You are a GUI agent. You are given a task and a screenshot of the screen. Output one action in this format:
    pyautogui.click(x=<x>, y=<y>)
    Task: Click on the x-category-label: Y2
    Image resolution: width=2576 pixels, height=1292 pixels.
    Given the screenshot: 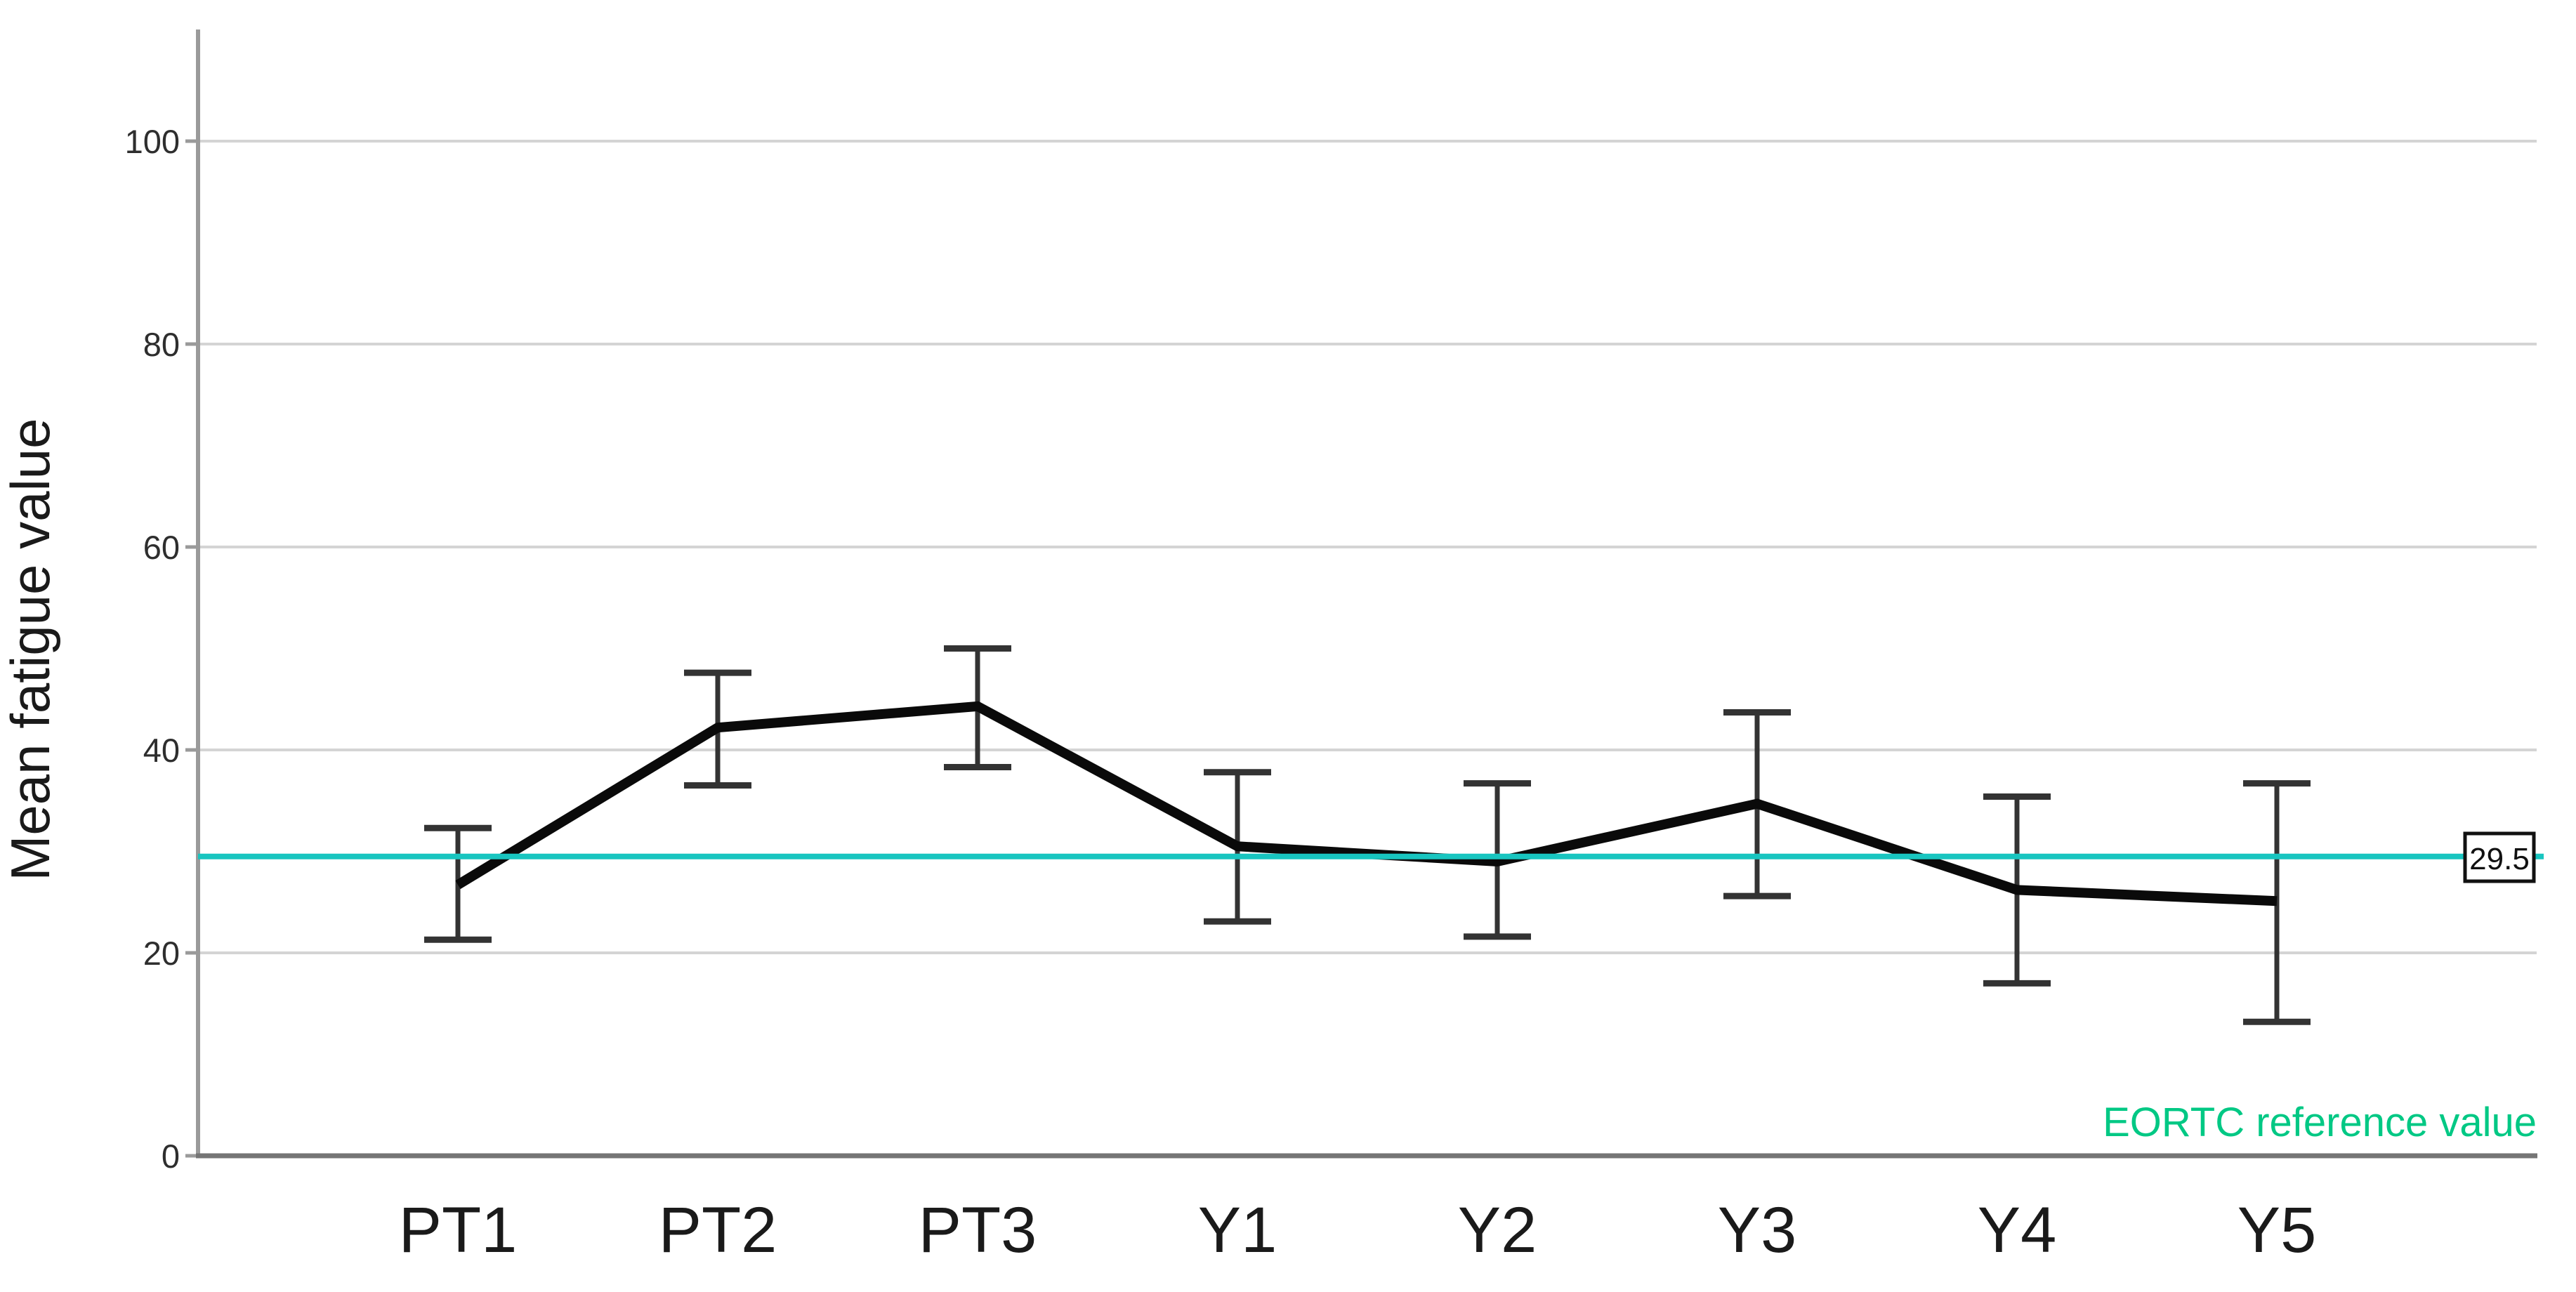 What is the action you would take?
    pyautogui.click(x=1497, y=1230)
    